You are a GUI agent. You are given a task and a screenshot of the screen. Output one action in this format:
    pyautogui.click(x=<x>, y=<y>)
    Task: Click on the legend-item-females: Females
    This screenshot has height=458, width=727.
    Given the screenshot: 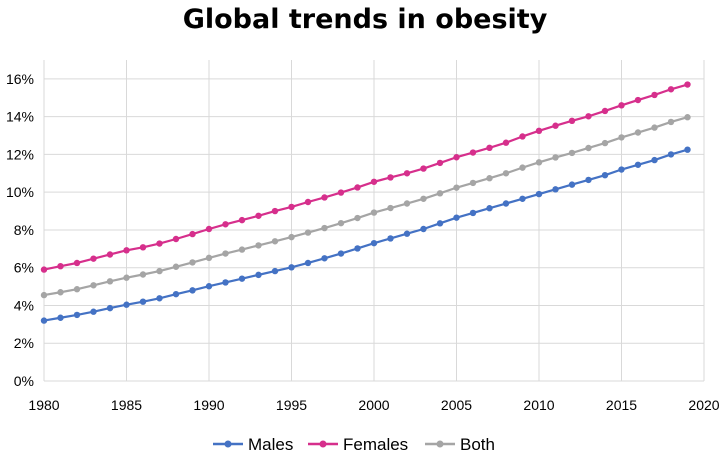 What is the action you would take?
    pyautogui.click(x=358, y=444)
    